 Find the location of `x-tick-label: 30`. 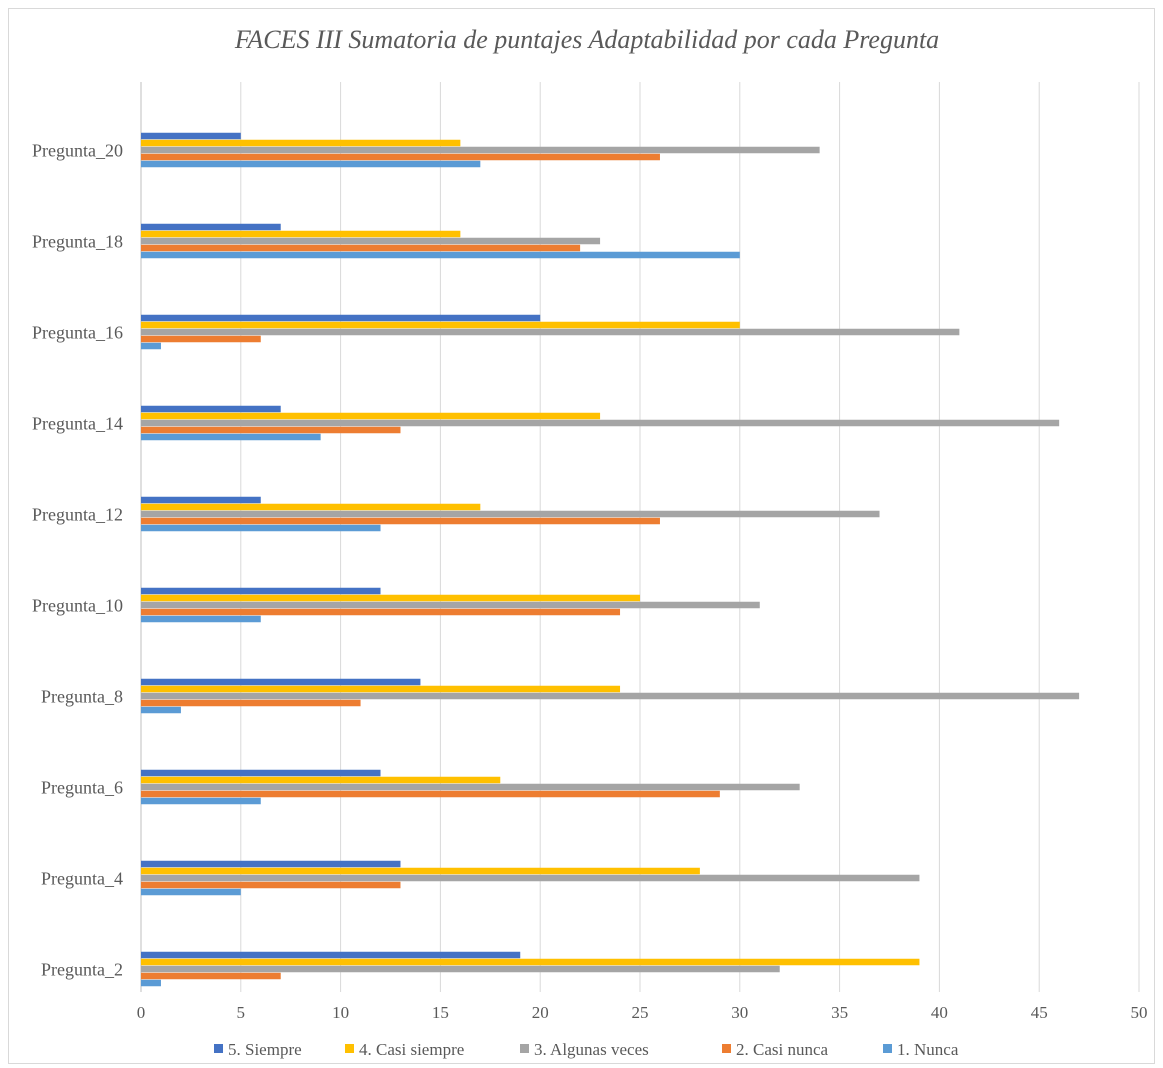

x-tick-label: 30 is located at coordinates (739, 1012).